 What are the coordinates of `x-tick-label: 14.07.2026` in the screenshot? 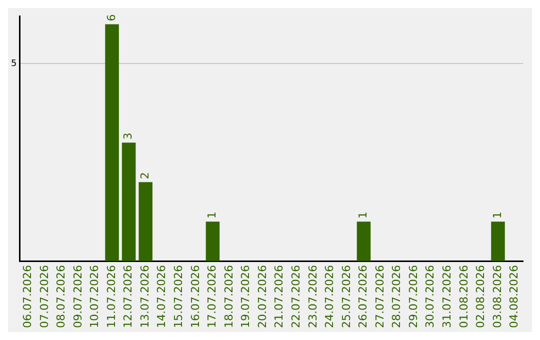 It's located at (161, 296).